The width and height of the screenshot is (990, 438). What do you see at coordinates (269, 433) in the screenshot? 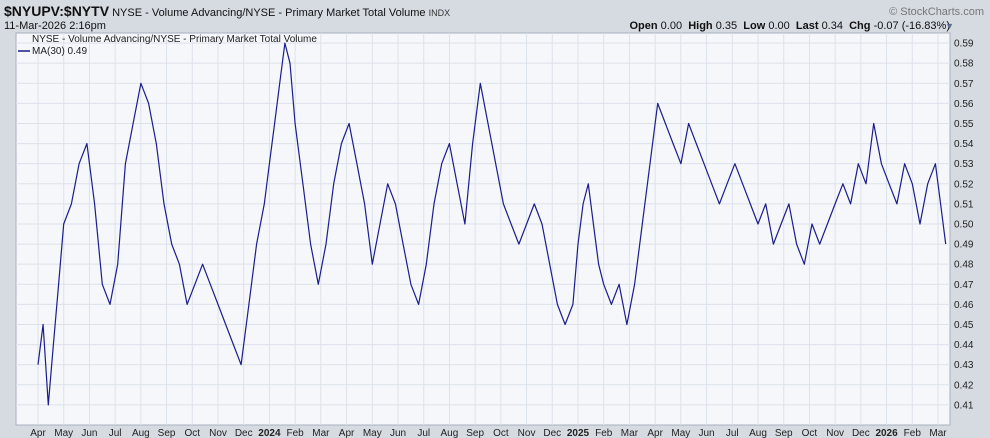
I see `x-tick-label: 2024` at bounding box center [269, 433].